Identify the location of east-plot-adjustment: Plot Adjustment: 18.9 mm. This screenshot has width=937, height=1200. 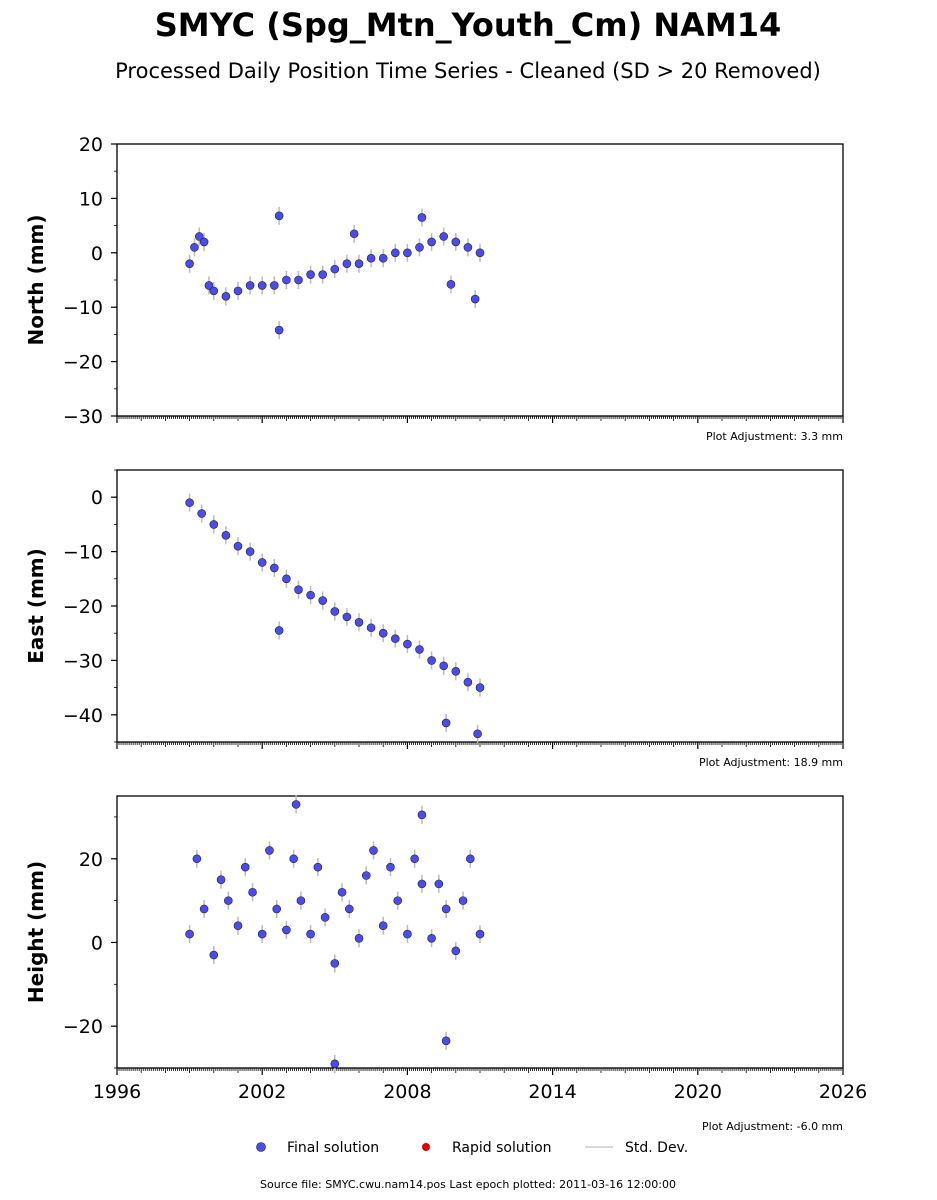
(771, 762).